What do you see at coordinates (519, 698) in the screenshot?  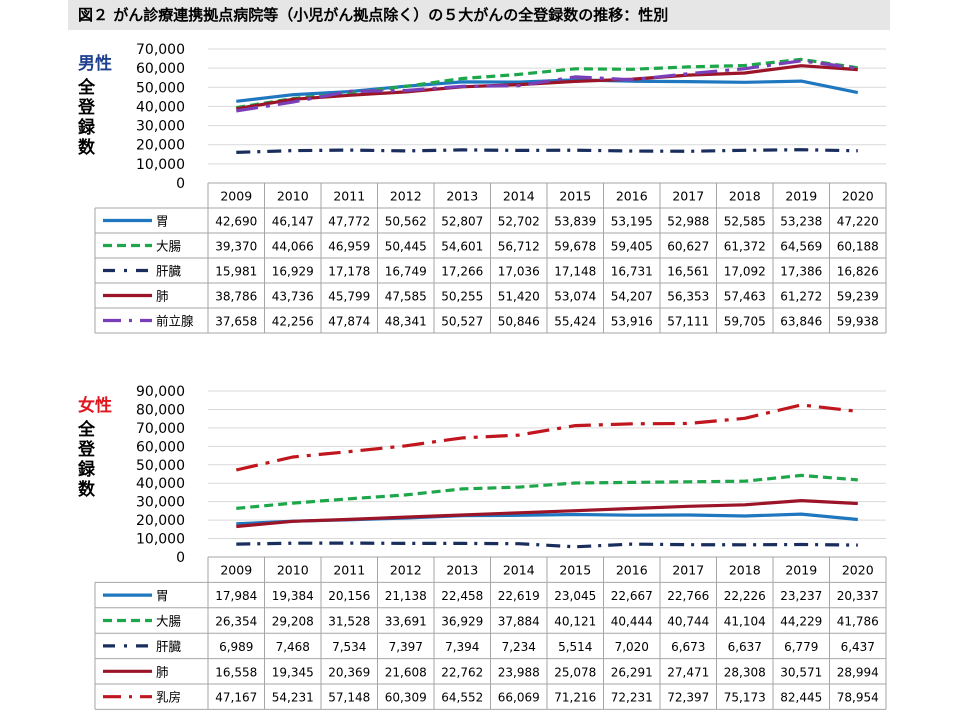 I see `data-label: 66,069` at bounding box center [519, 698].